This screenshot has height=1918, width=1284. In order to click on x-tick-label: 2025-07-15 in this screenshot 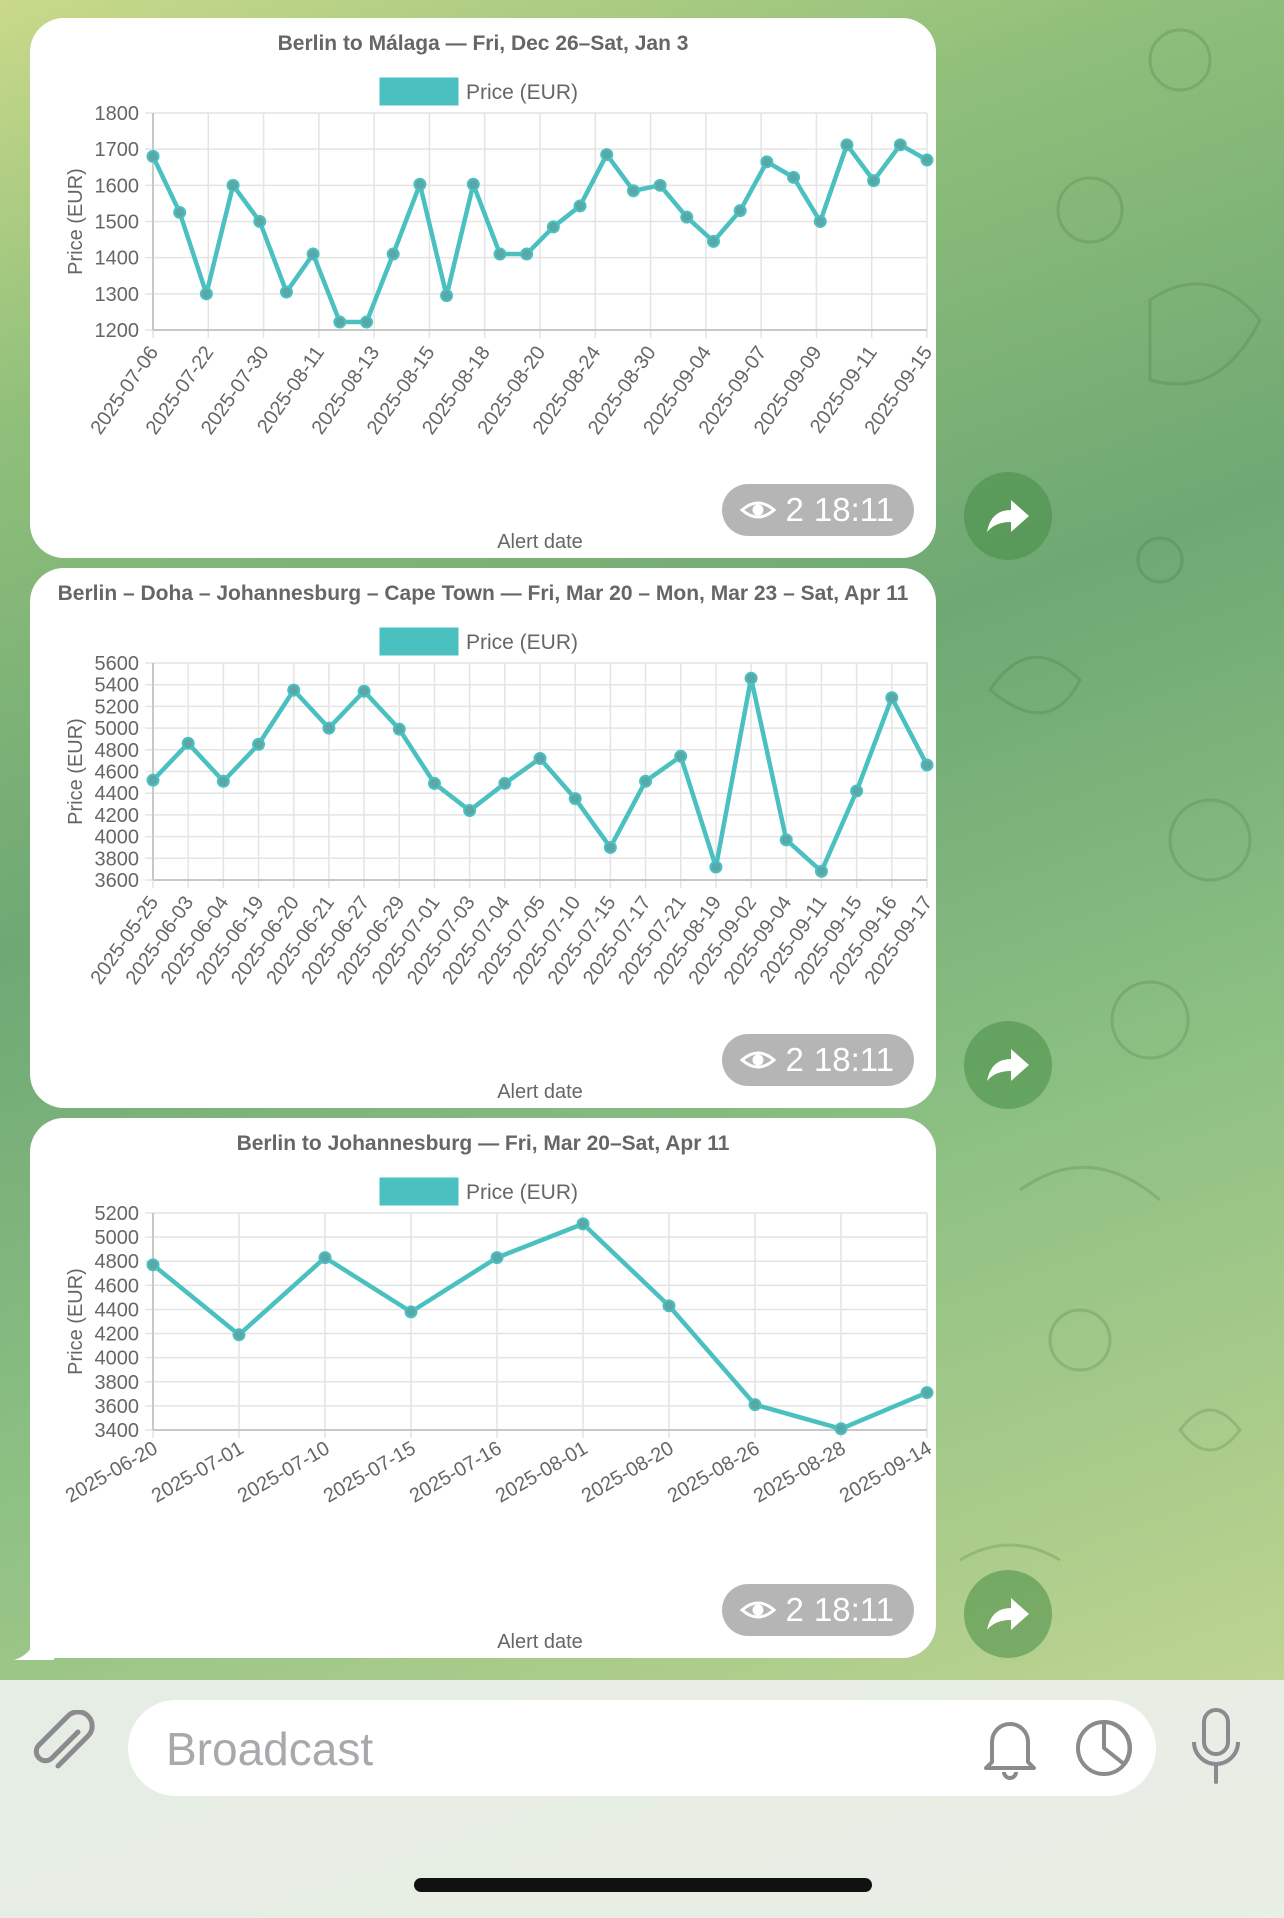, I will do `click(370, 1472)`.